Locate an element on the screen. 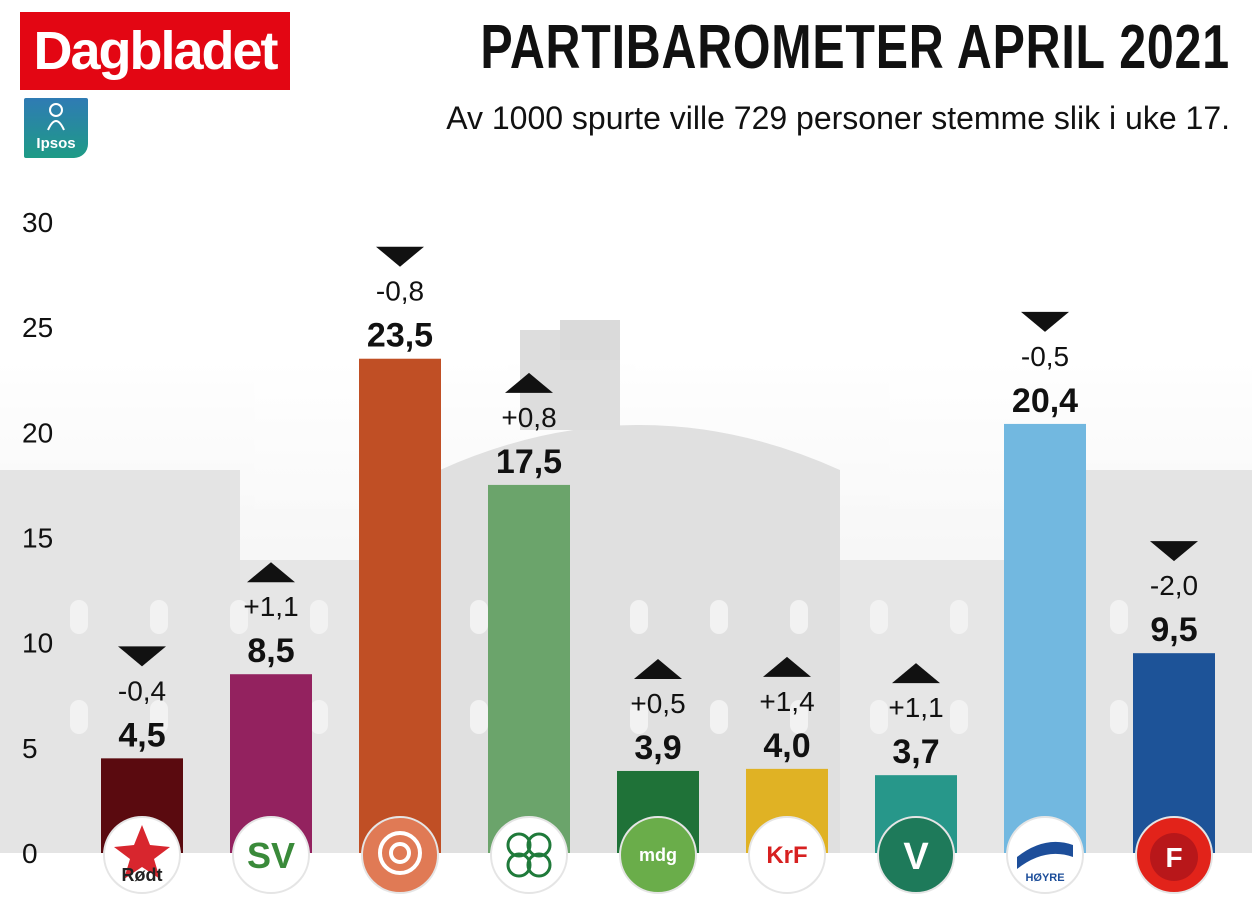 Image resolution: width=1252 pixels, height=920 pixels. bar-value-label: 17,5 is located at coordinates (529, 462).